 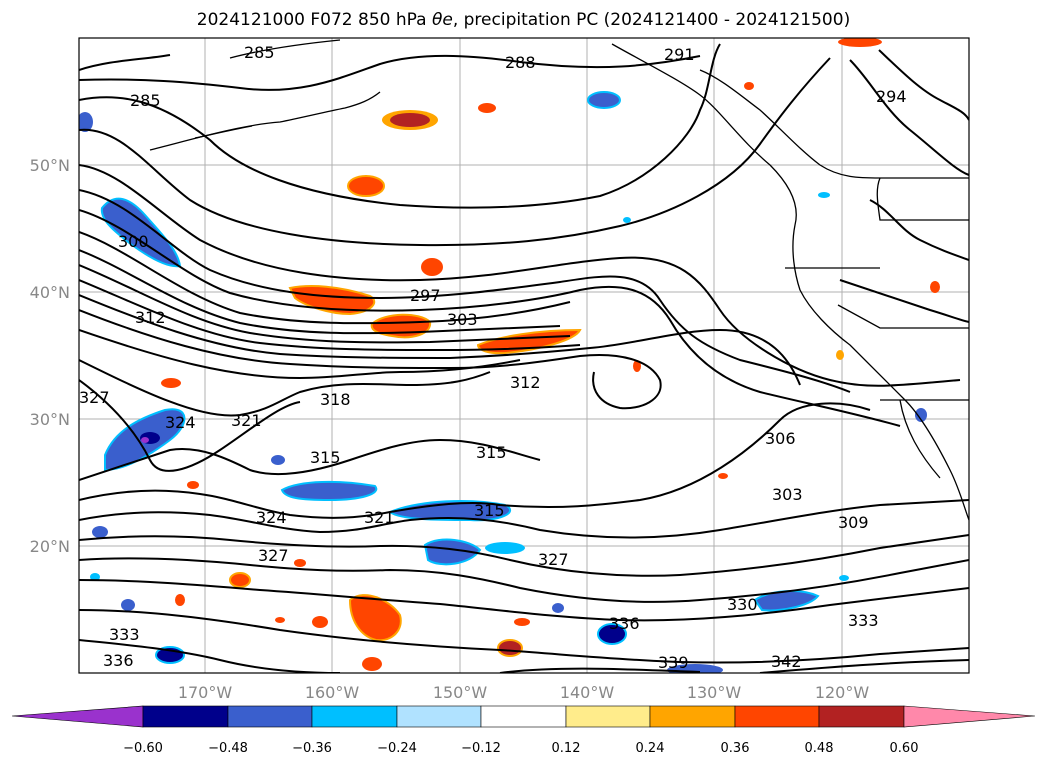 What do you see at coordinates (786, 661) in the screenshot?
I see `contour-label: 342` at bounding box center [786, 661].